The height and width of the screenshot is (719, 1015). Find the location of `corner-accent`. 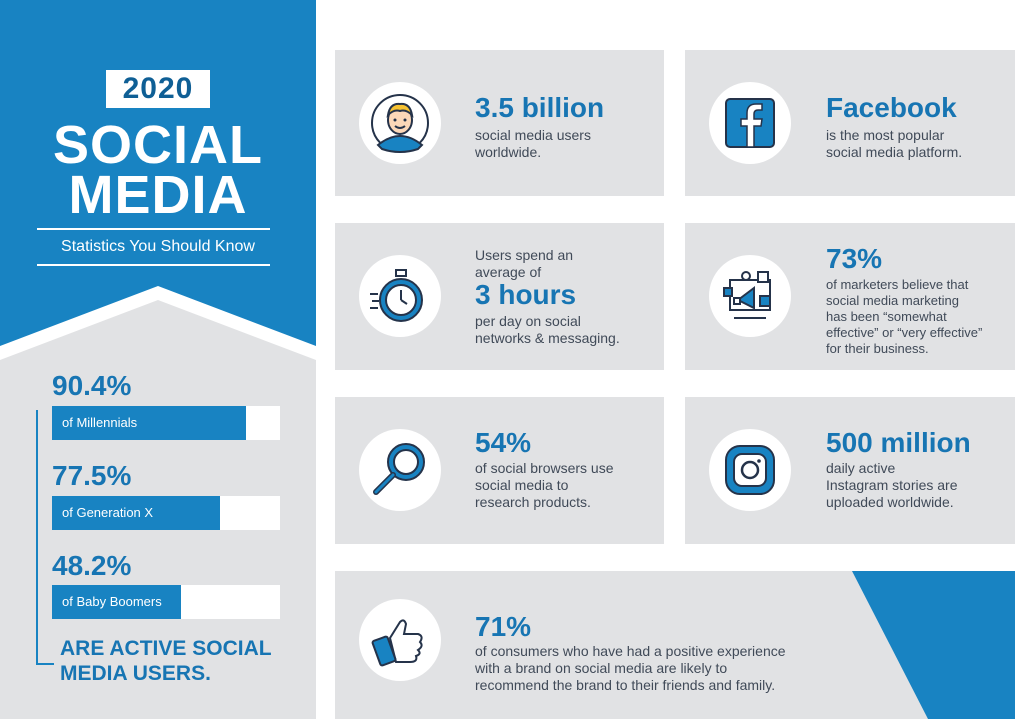

corner-accent is located at coordinates (933, 645).